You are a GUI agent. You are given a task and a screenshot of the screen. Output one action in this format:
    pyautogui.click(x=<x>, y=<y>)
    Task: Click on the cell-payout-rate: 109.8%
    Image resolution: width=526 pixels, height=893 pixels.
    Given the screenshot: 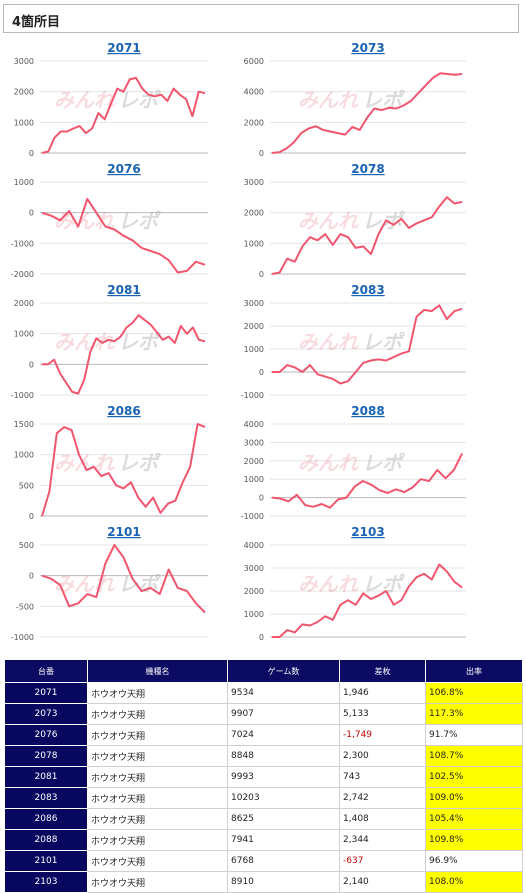 What is the action you would take?
    pyautogui.click(x=474, y=840)
    